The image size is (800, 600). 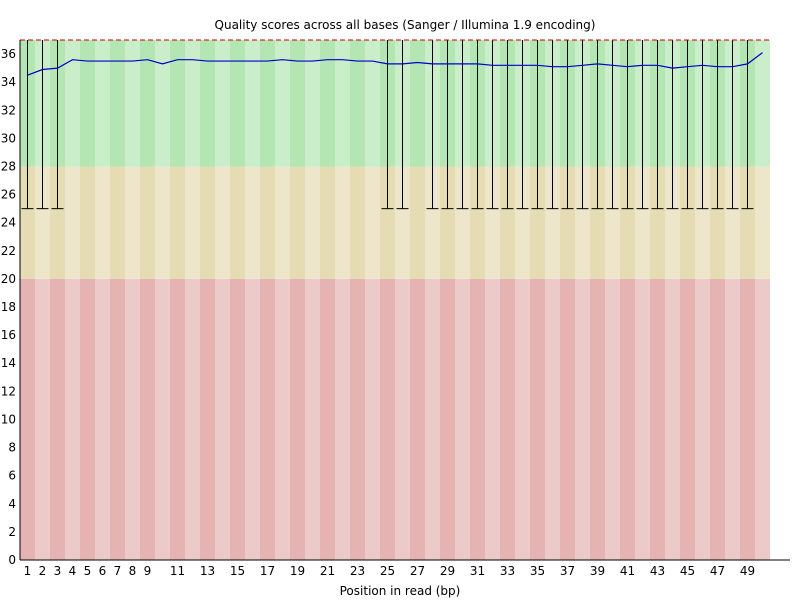 What do you see at coordinates (8, 110) in the screenshot?
I see `y-tick-label: 32` at bounding box center [8, 110].